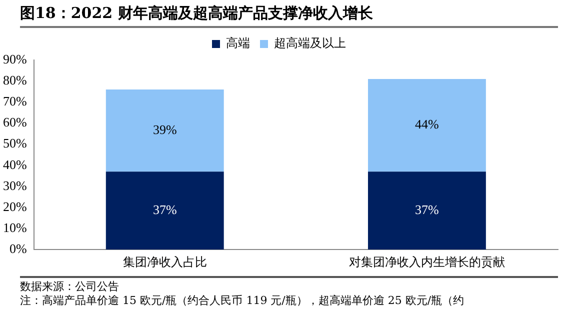 The width and height of the screenshot is (578, 332). Describe the element at coordinates (14, 80) in the screenshot. I see `y-tick-label: 80%` at that location.